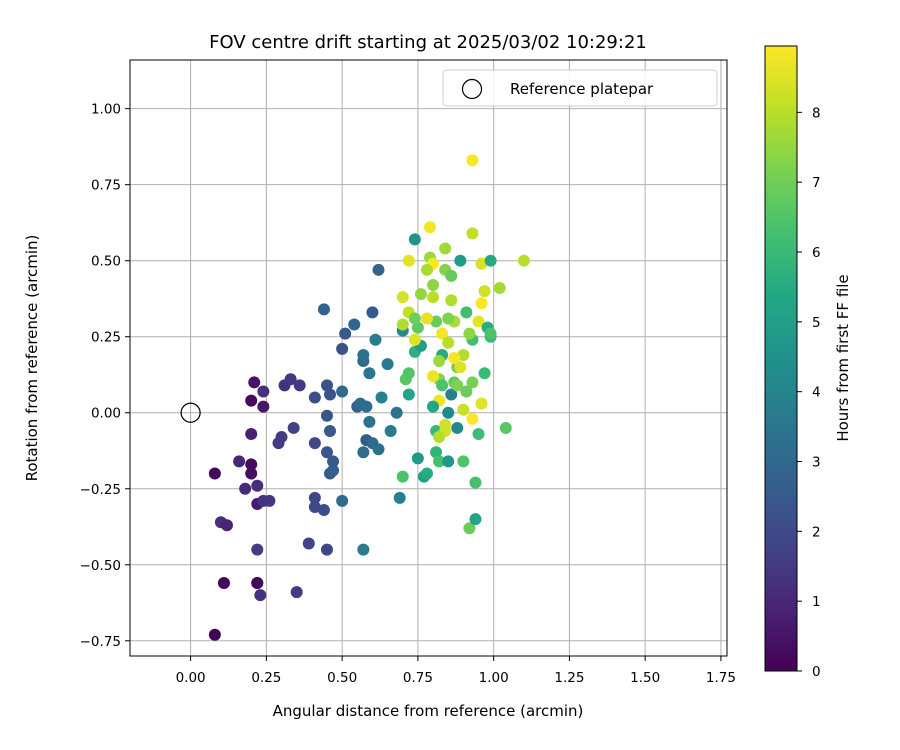 This screenshot has width=900, height=750. What do you see at coordinates (809, 392) in the screenshot?
I see `colorbar-ticks: 0 1 2 3 4 5 6 7 8` at bounding box center [809, 392].